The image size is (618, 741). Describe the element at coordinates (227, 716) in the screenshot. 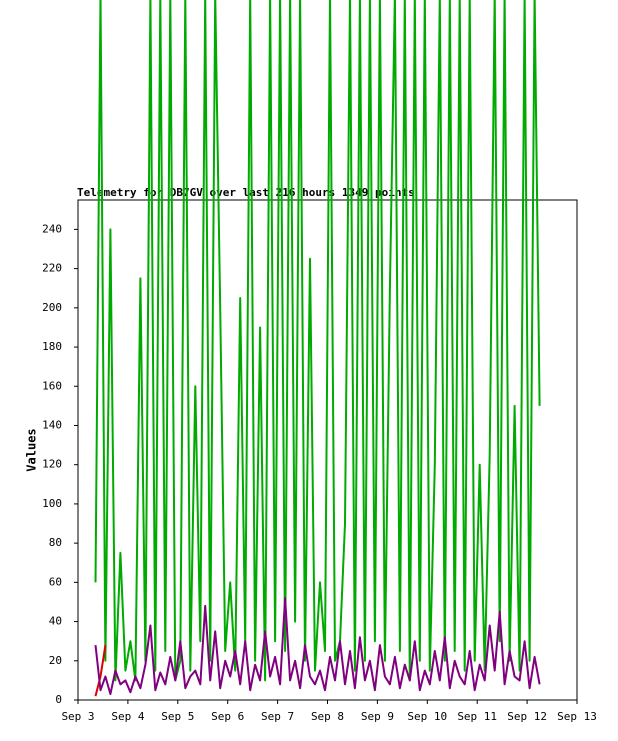

I see `x-tick-label: Sep 6` at that location.